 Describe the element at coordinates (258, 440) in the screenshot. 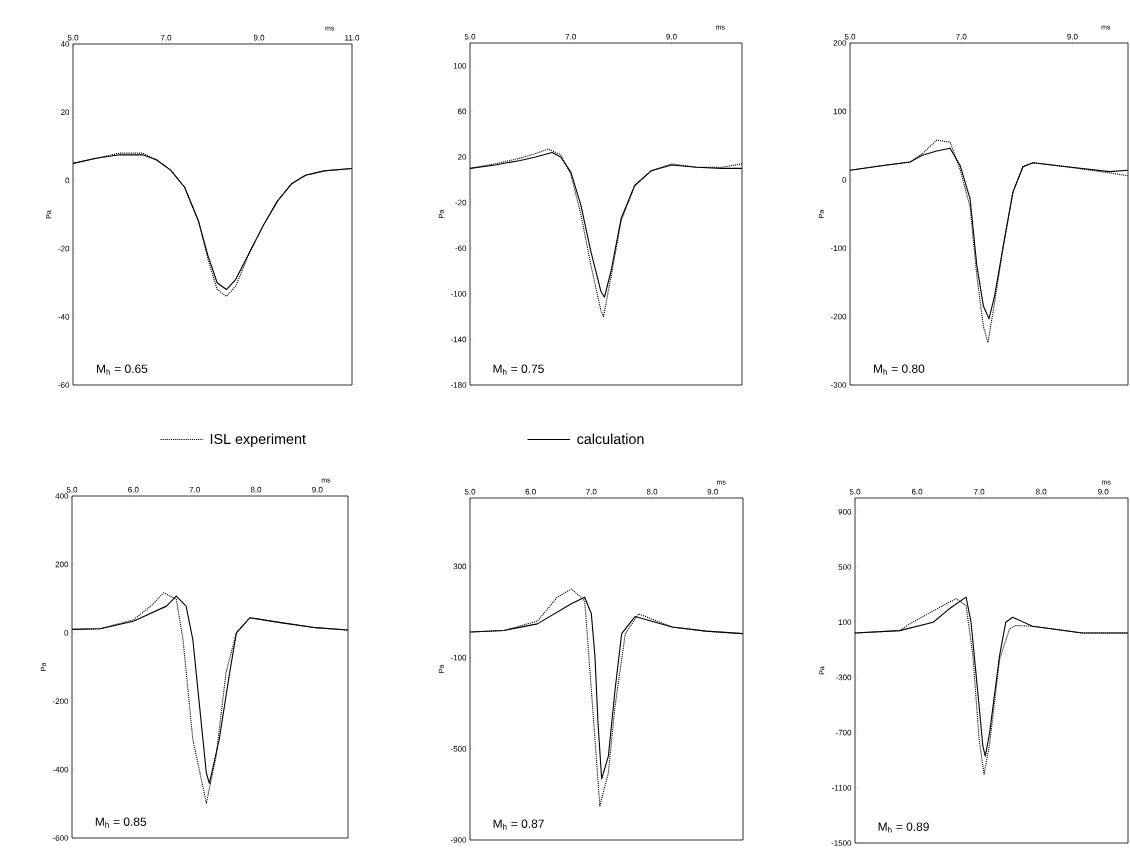

I see `legend-label: ISL experiment` at that location.